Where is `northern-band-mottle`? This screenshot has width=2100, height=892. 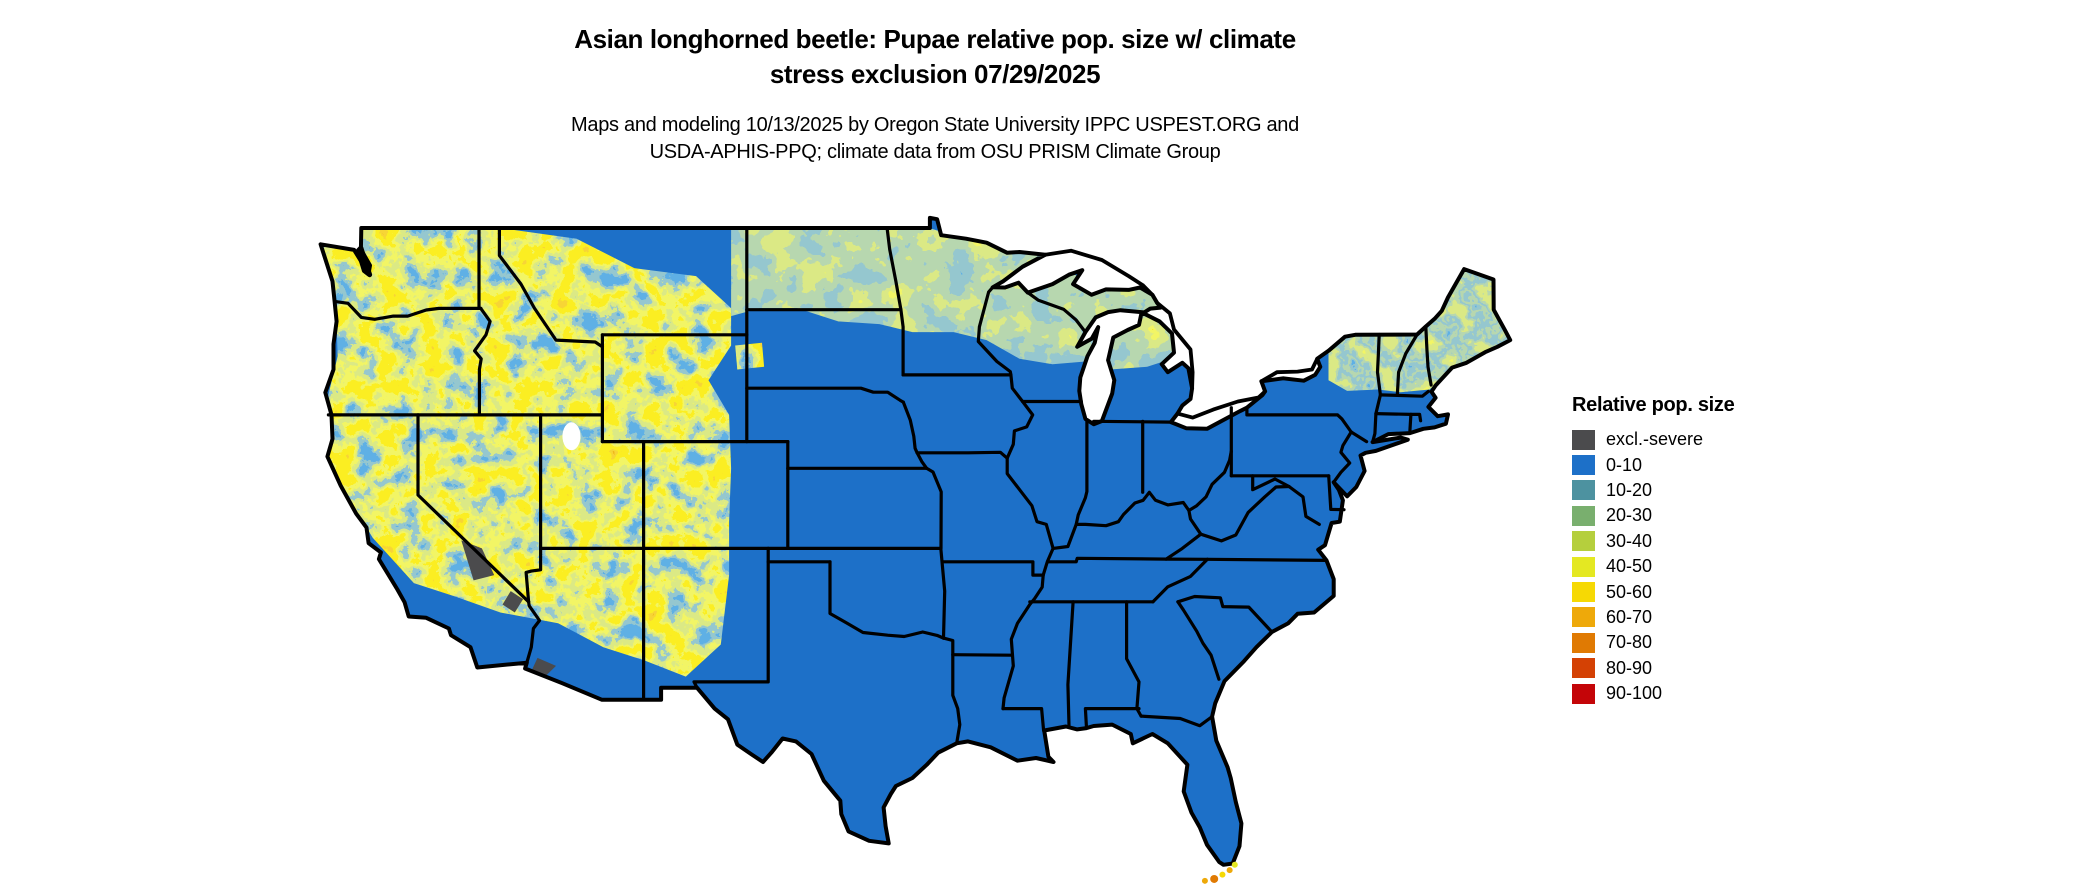 northern-band-mottle is located at coordinates (954, 299).